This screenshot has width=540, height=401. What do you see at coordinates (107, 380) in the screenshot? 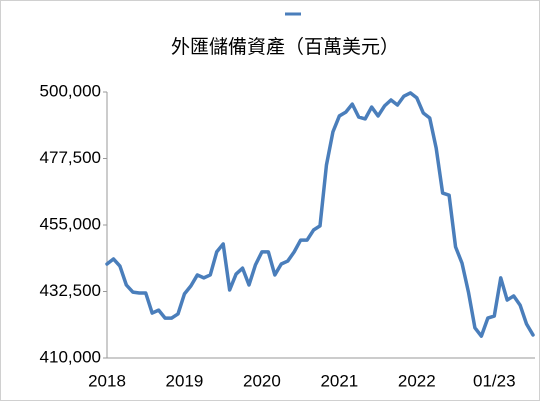
I see `x-tick-label: 2018` at bounding box center [107, 380].